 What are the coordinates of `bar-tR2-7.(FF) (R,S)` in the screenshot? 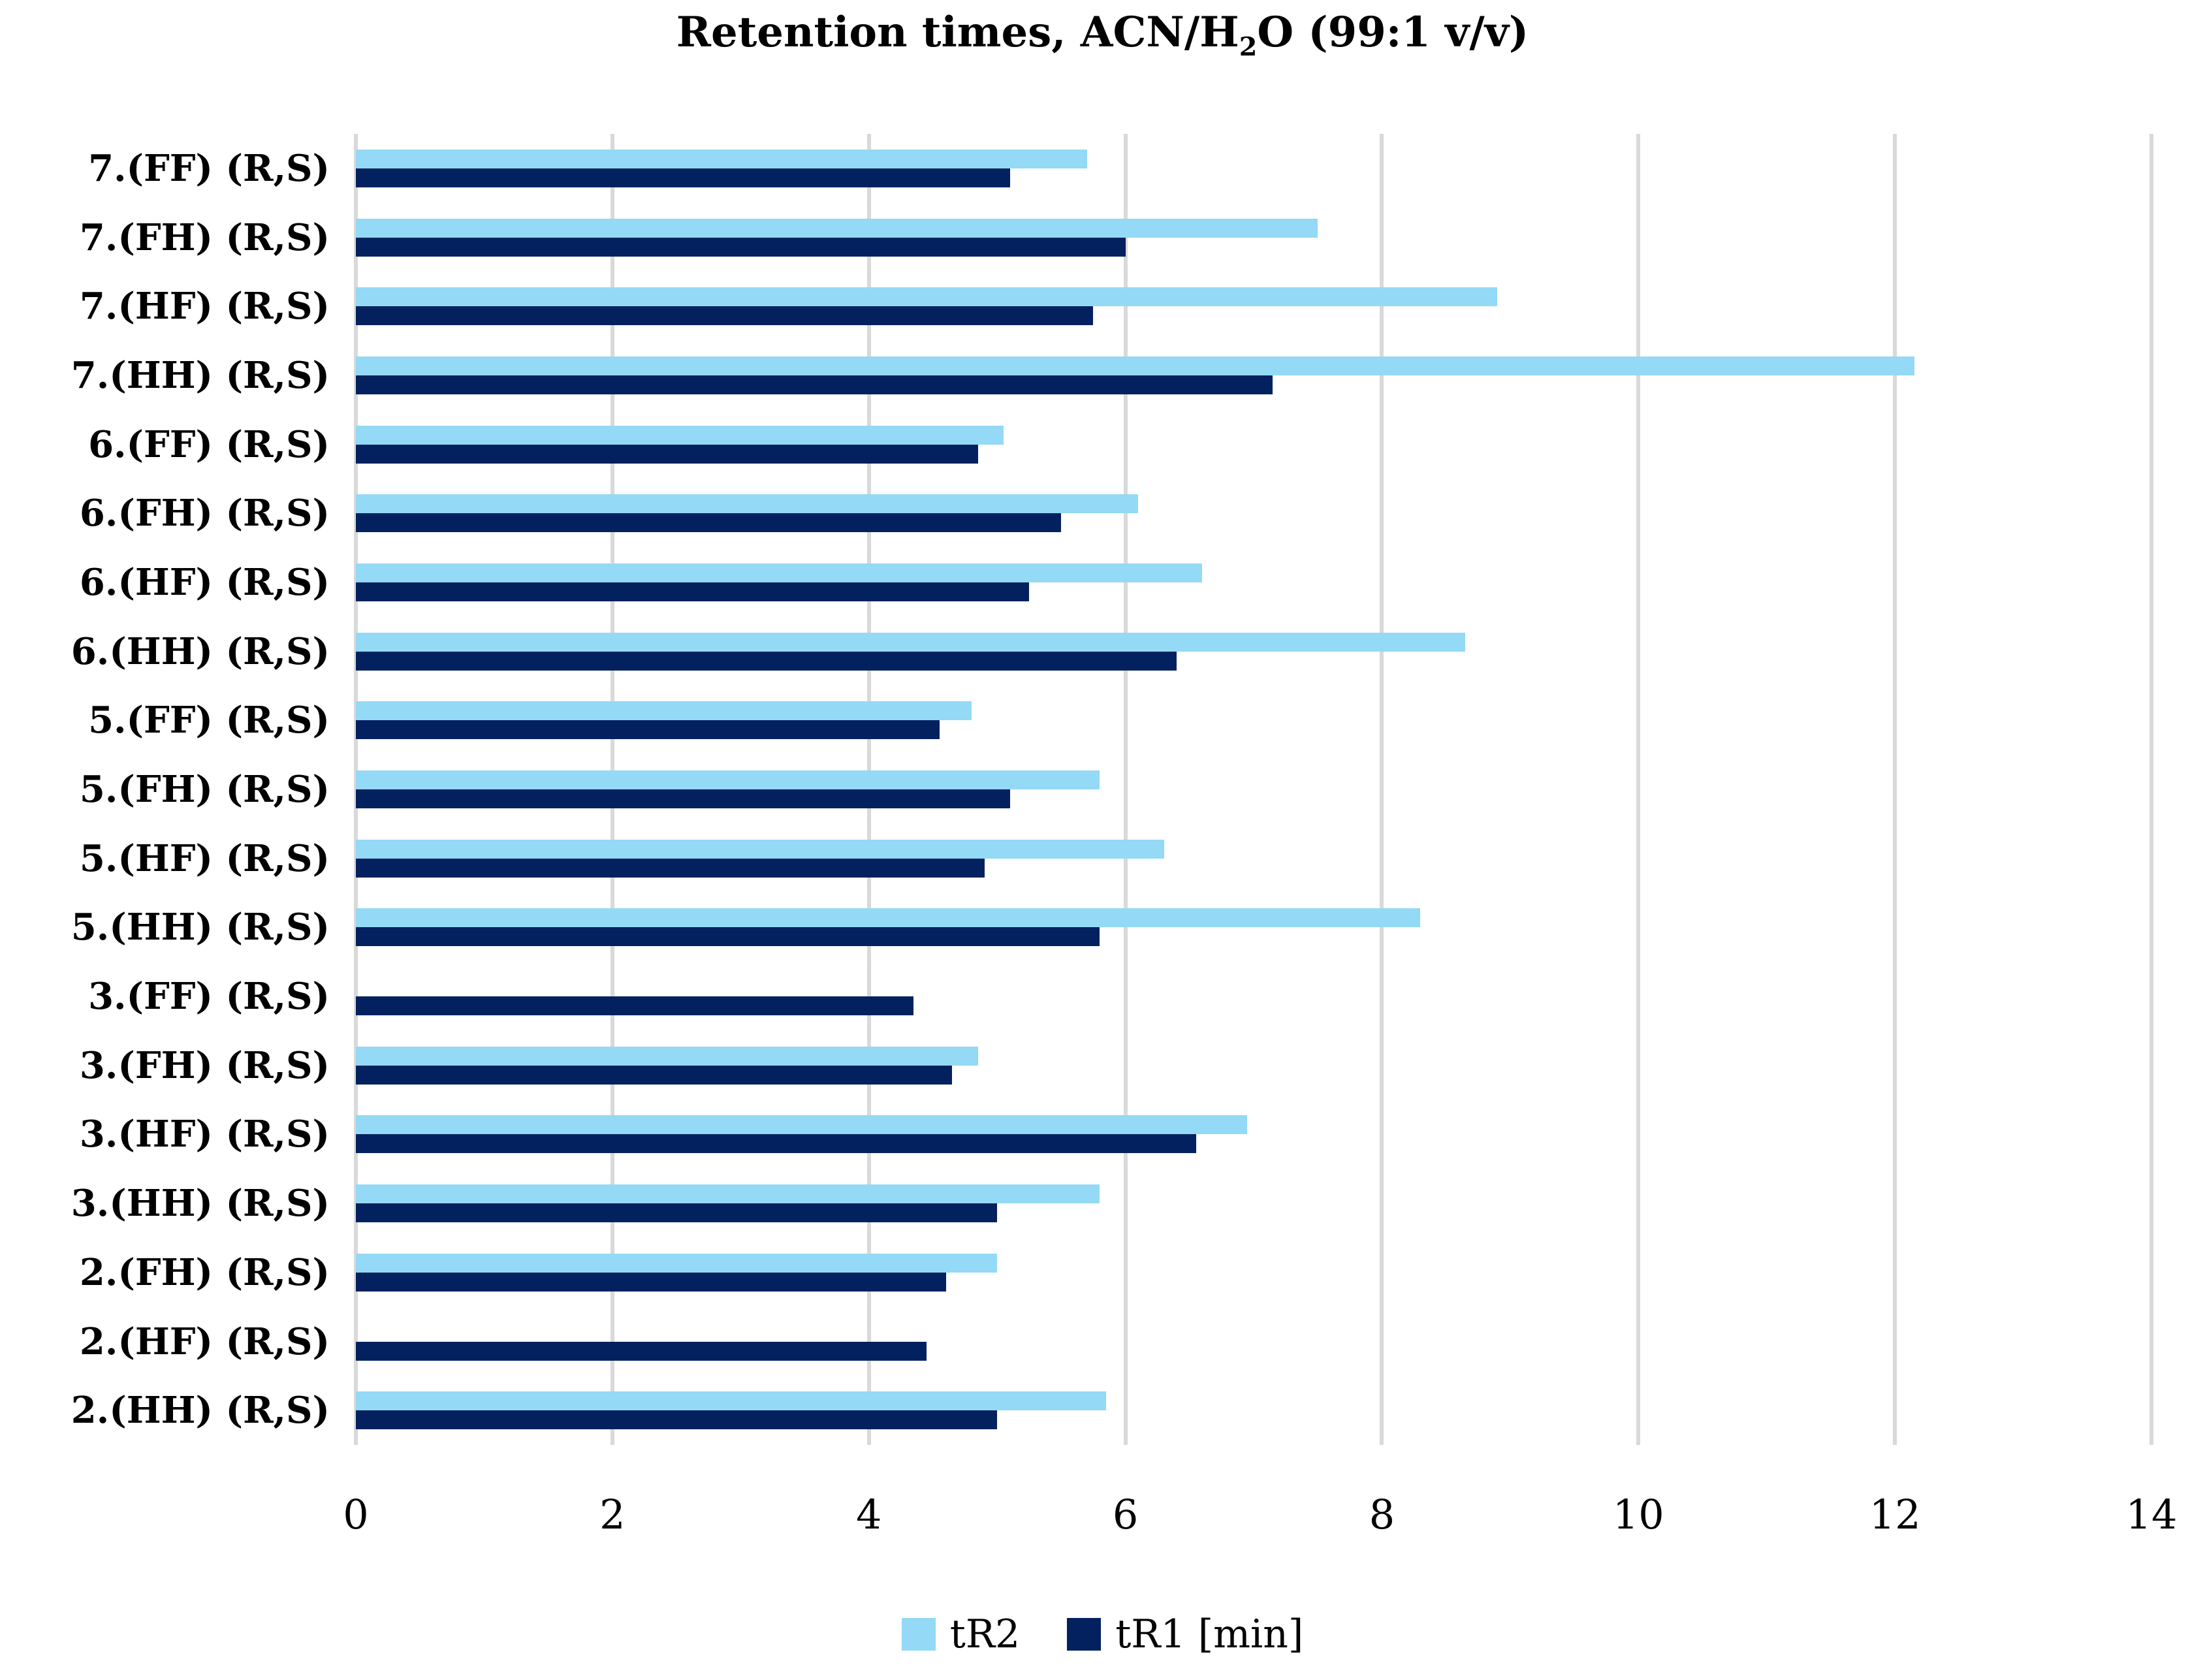 It's located at (721, 159).